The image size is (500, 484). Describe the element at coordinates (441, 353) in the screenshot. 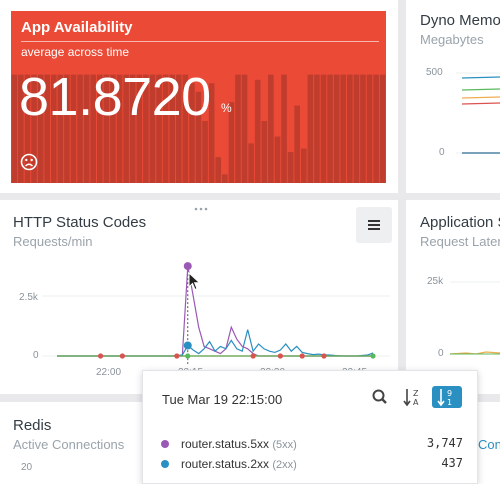

I see `application-y-tick: 0` at that location.